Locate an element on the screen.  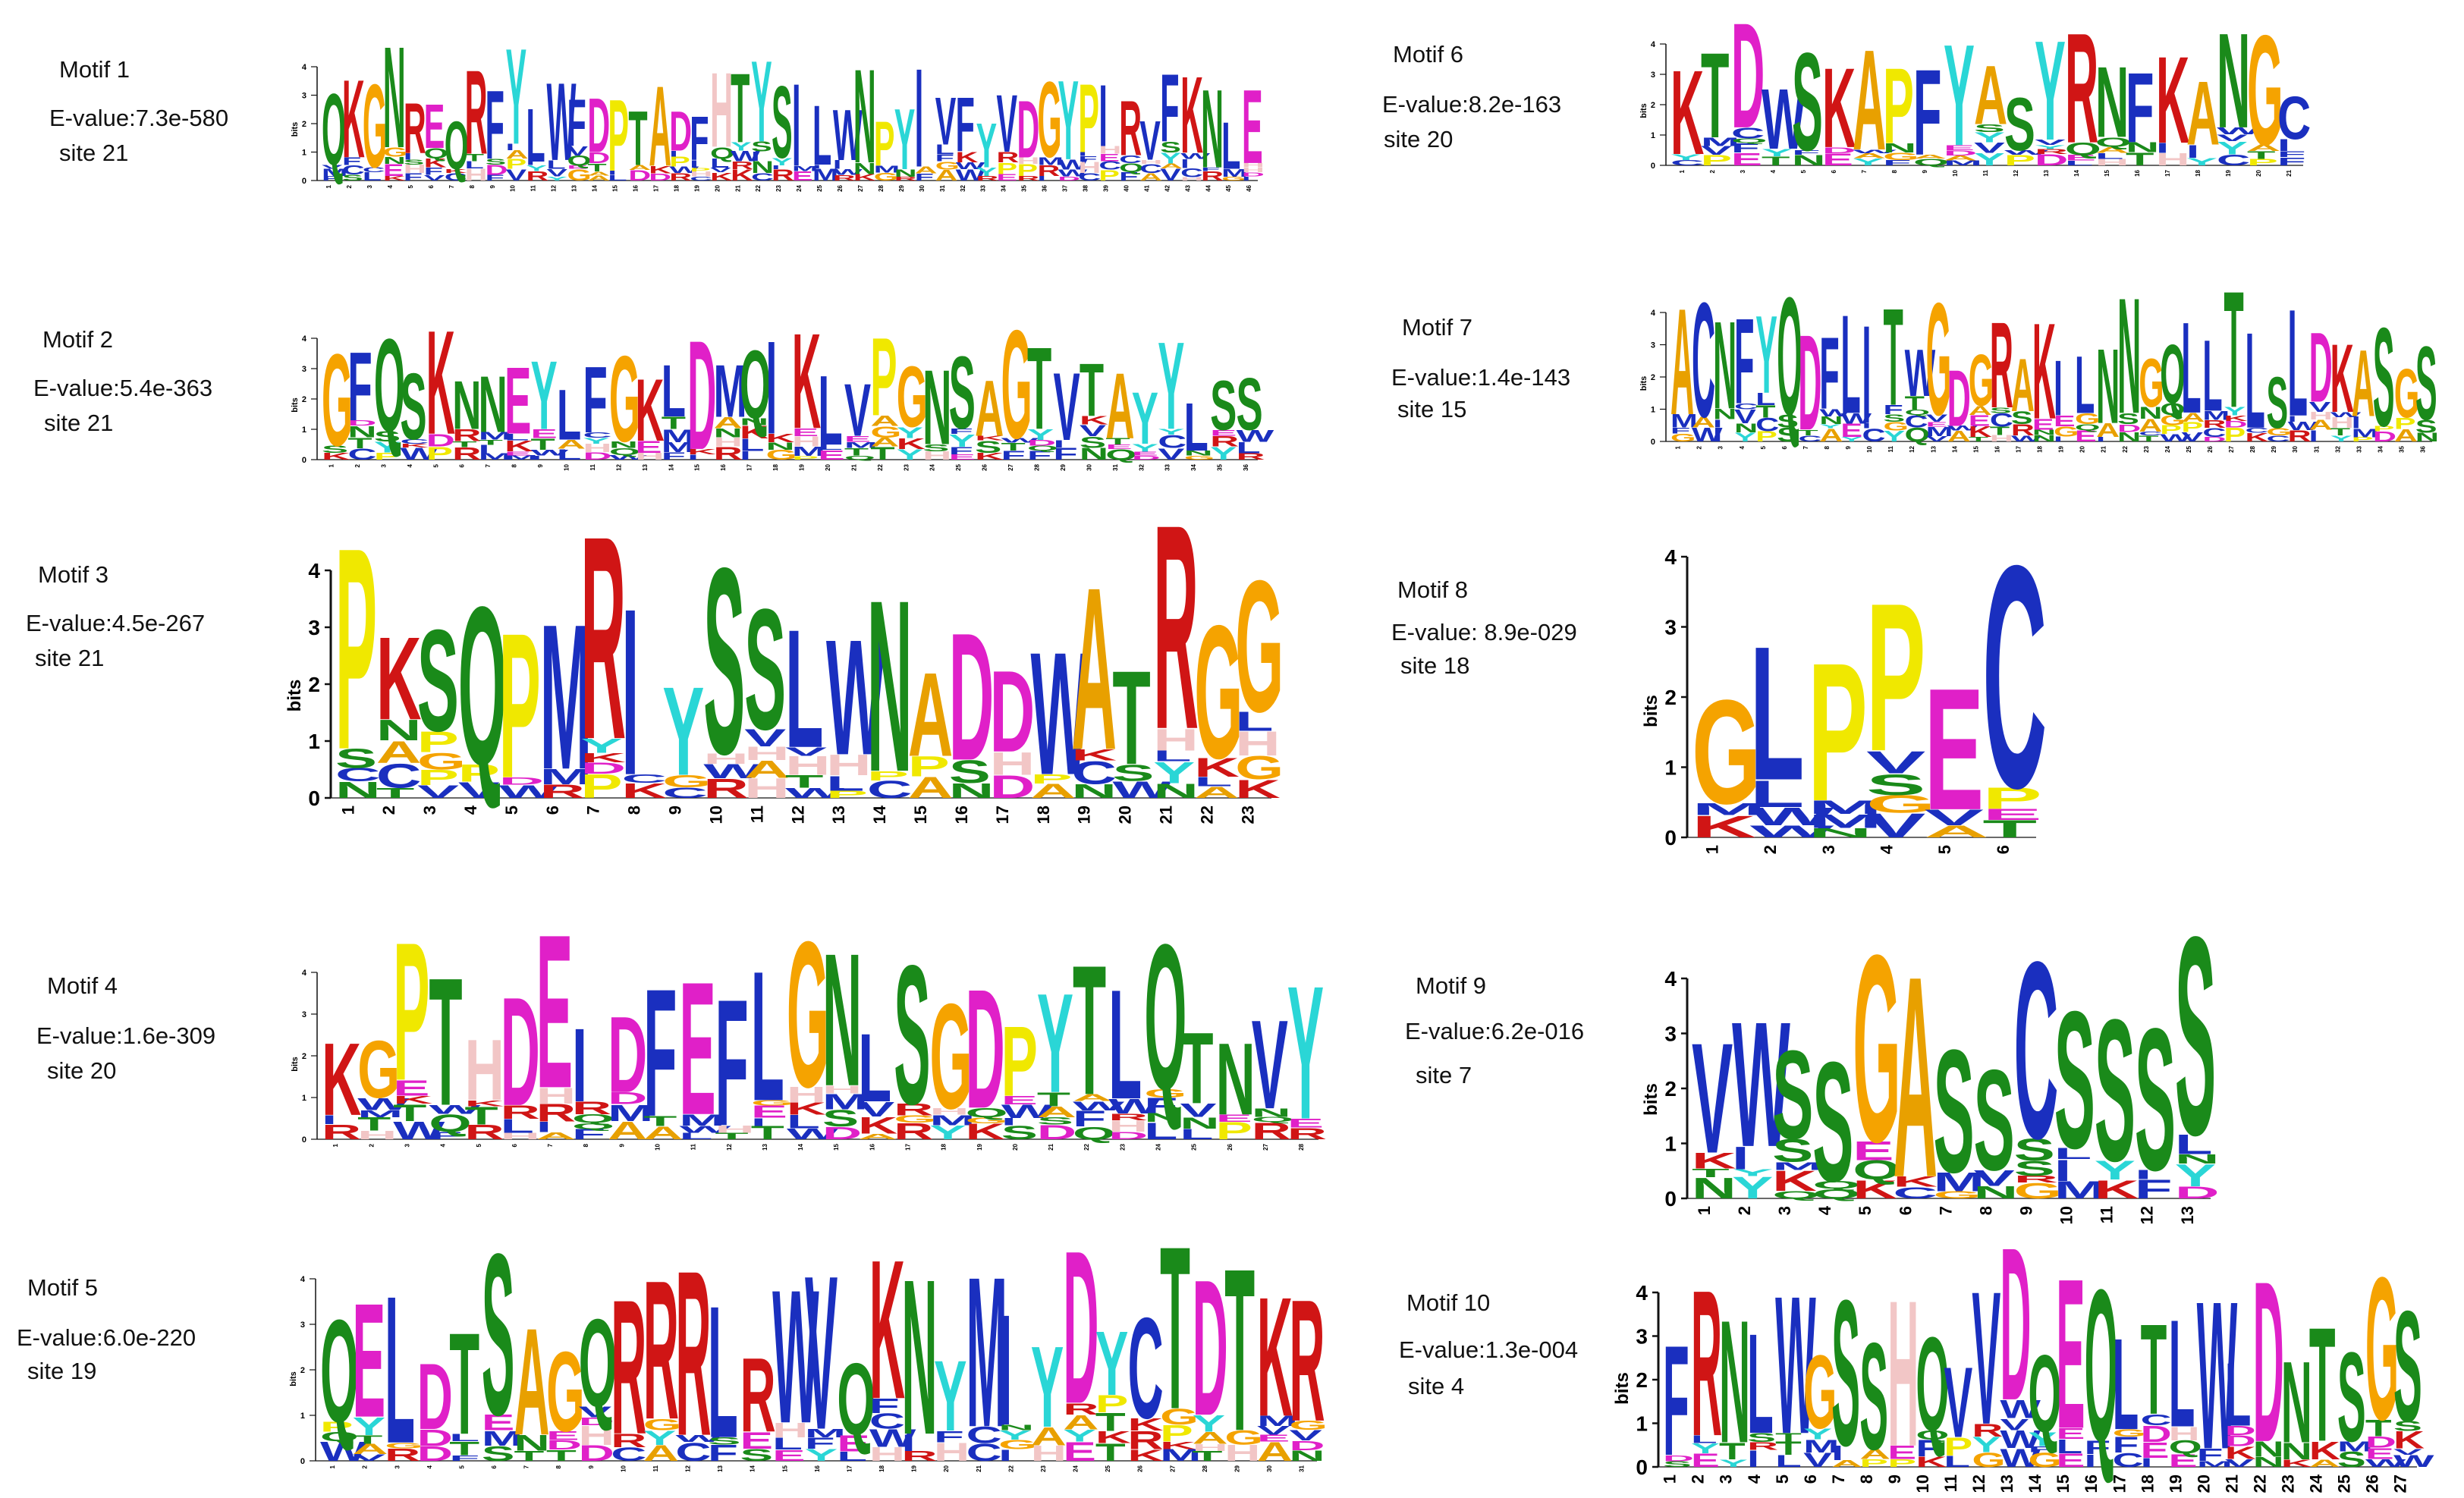
position-label: 9 is located at coordinates (1894, 1479).